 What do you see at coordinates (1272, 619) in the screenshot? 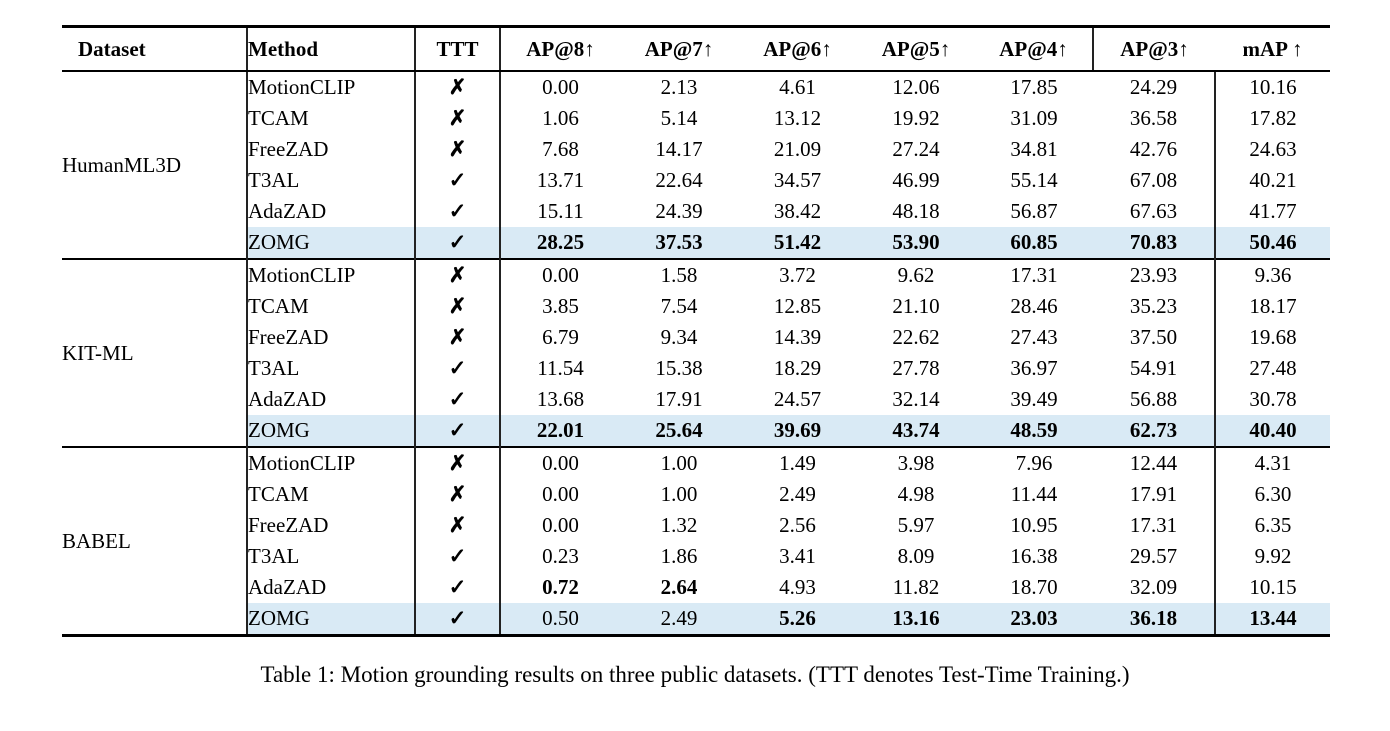
I see `map-value-cell: 13.44` at bounding box center [1272, 619].